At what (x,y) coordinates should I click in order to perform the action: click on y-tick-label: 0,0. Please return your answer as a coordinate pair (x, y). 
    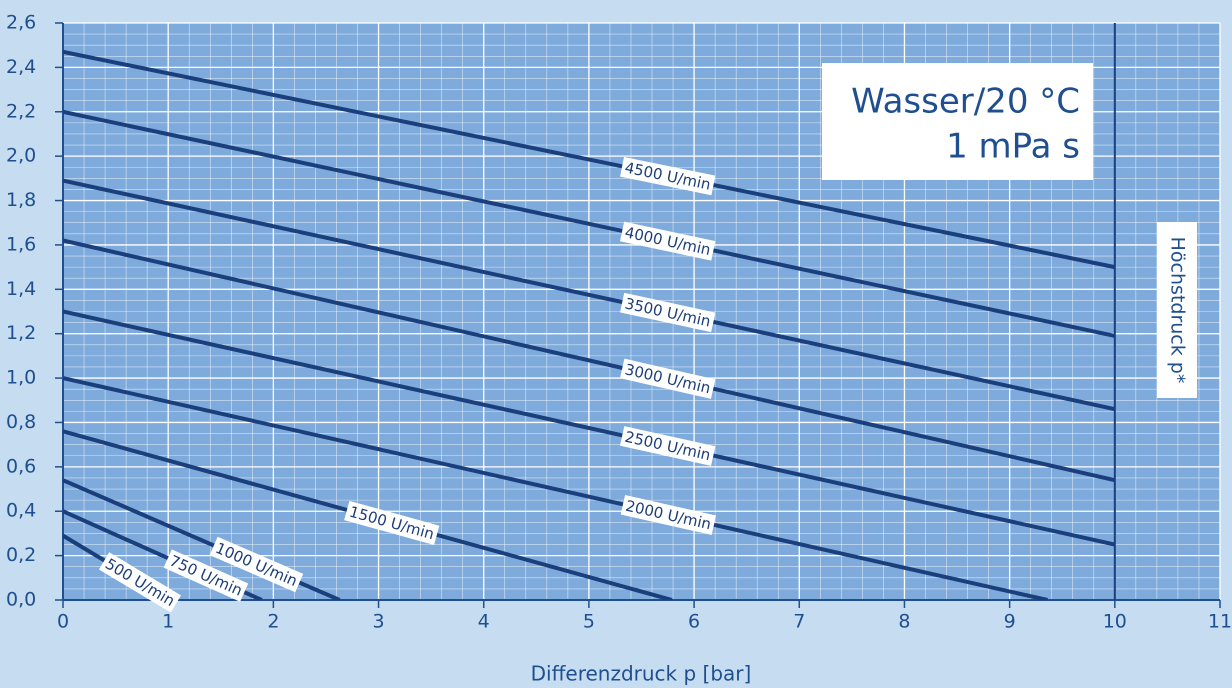
    Looking at the image, I should click on (21, 600).